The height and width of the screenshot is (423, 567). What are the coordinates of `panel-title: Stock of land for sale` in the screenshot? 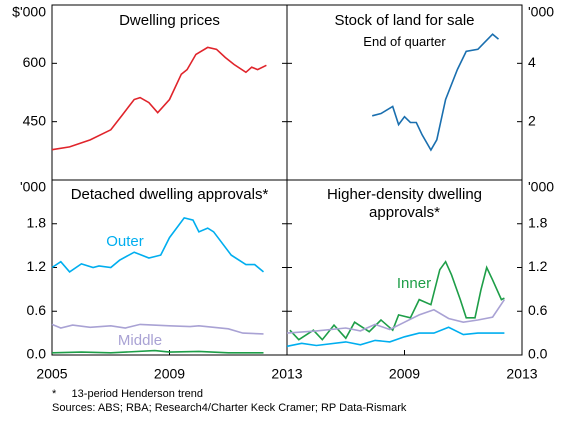 It's located at (404, 20).